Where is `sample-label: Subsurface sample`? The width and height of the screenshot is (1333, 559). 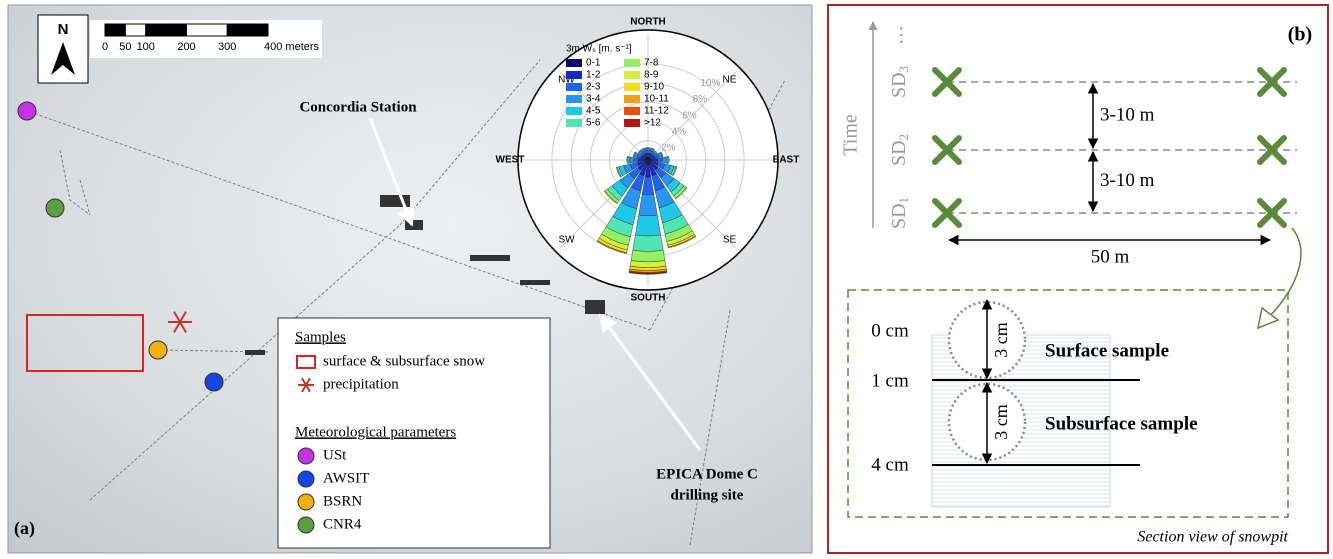
sample-label: Subsurface sample is located at coordinates (1121, 423).